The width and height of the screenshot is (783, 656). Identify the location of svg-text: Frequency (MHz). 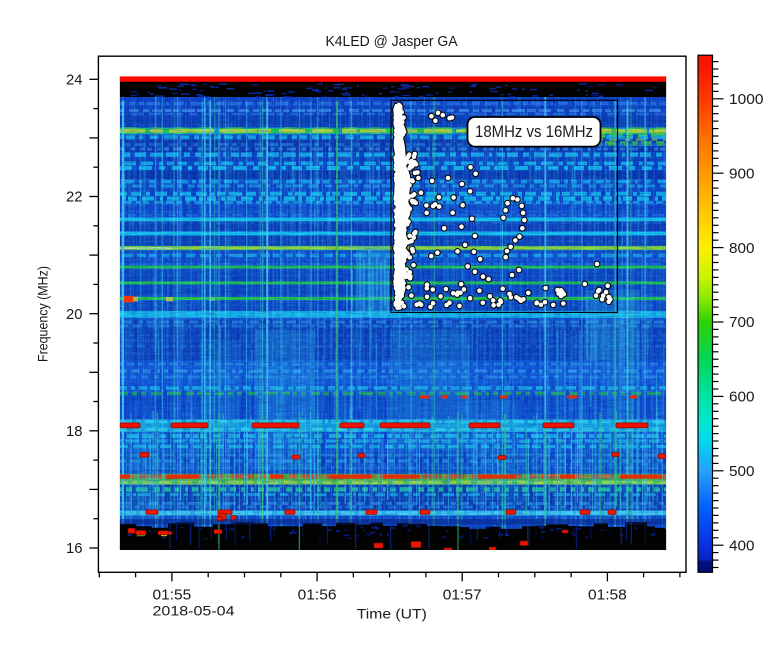
(43, 314).